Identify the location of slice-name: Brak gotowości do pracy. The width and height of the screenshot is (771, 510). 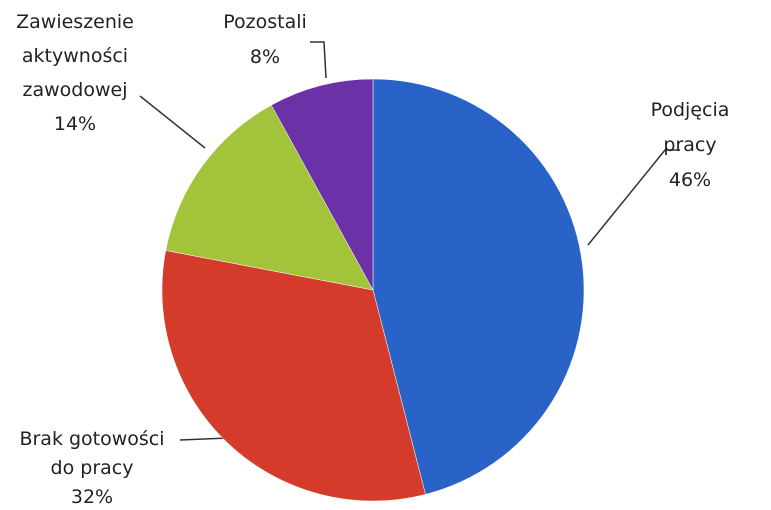
(92, 453).